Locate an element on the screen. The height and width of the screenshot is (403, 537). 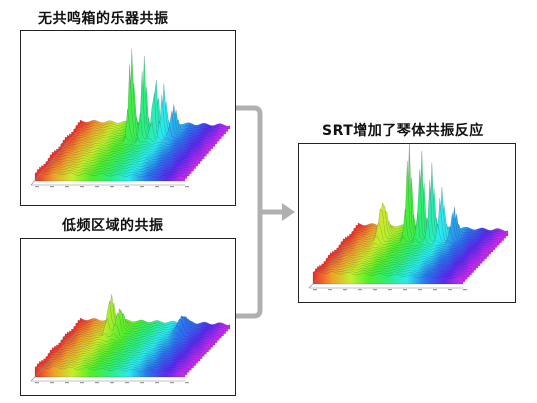
right-panel-title: SRT增加了琴体共振反应 is located at coordinates (403, 131).